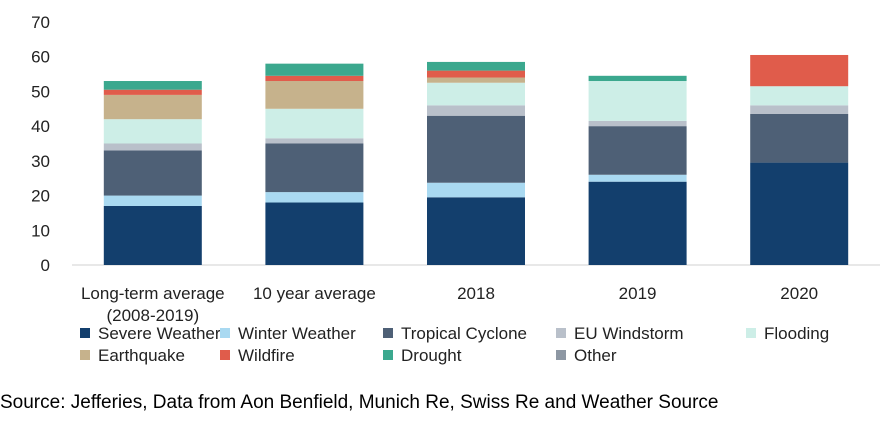  I want to click on legend-item-other: Other, so click(586, 356).